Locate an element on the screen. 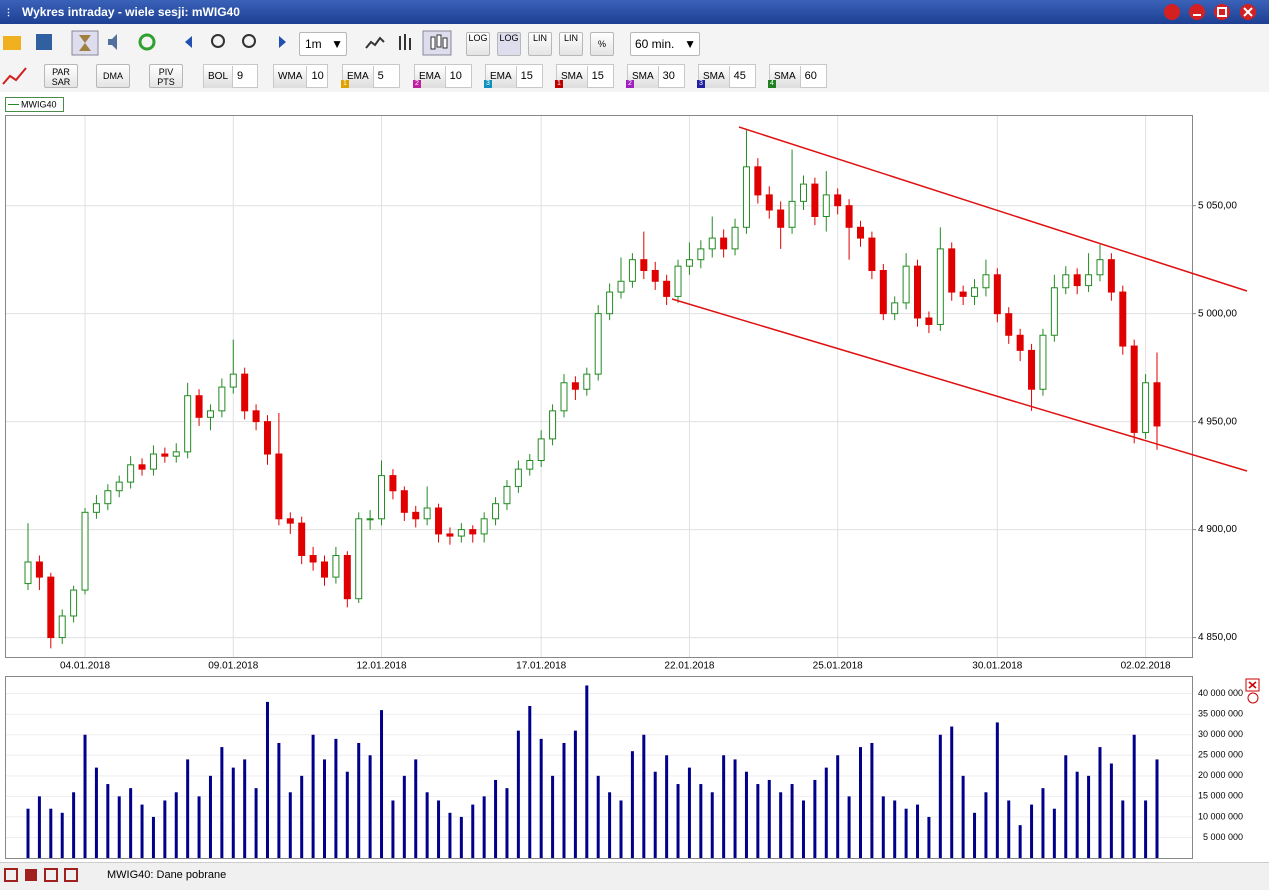 The image size is (1269, 890). indicator-button: PAR SAR is located at coordinates (61, 76).